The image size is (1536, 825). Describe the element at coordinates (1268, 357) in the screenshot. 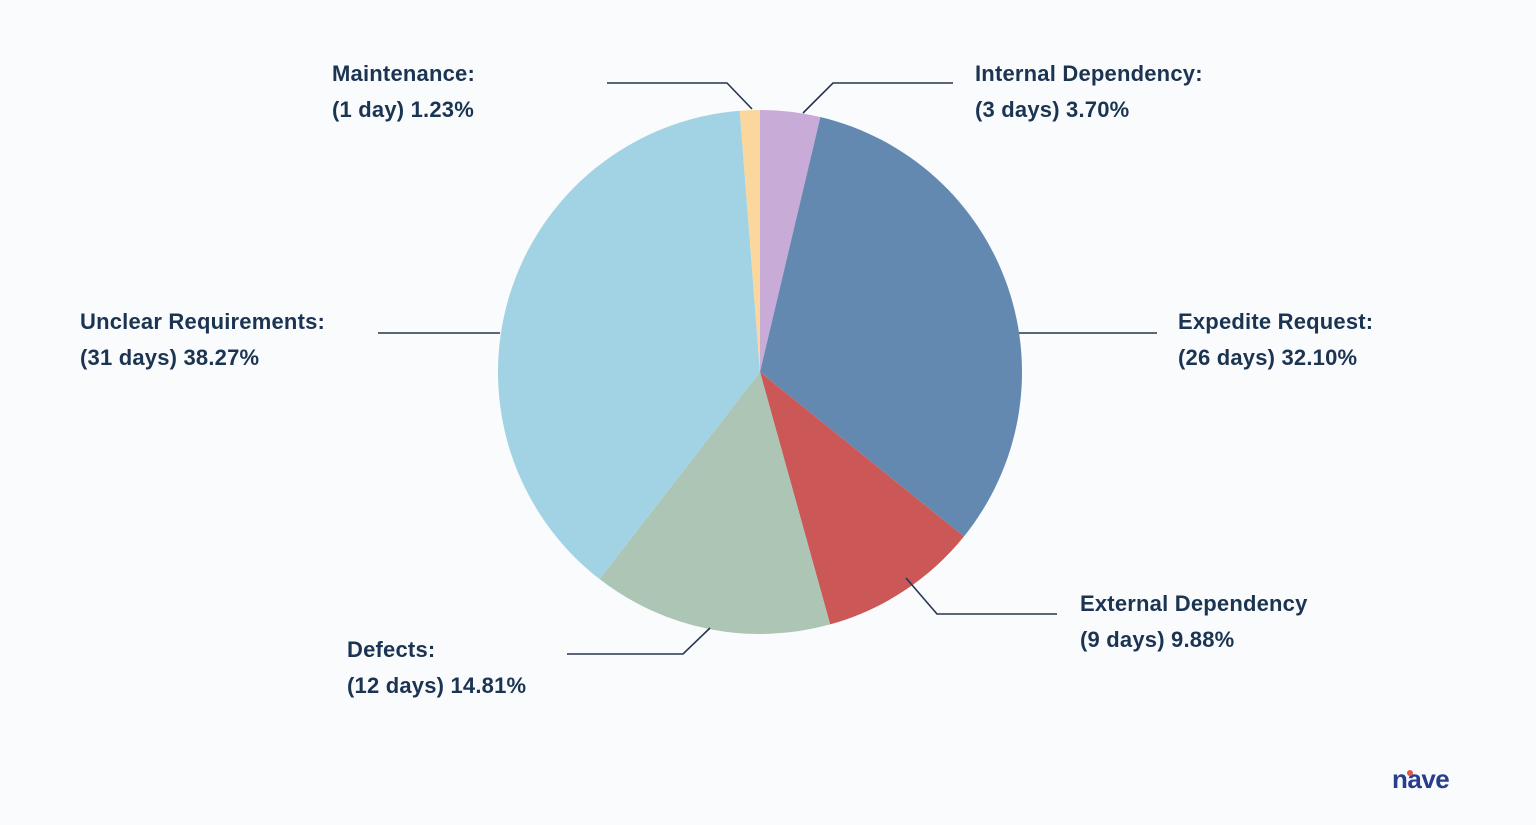

I see `callout-expedite-request-value: (26 days) 32.10%` at that location.